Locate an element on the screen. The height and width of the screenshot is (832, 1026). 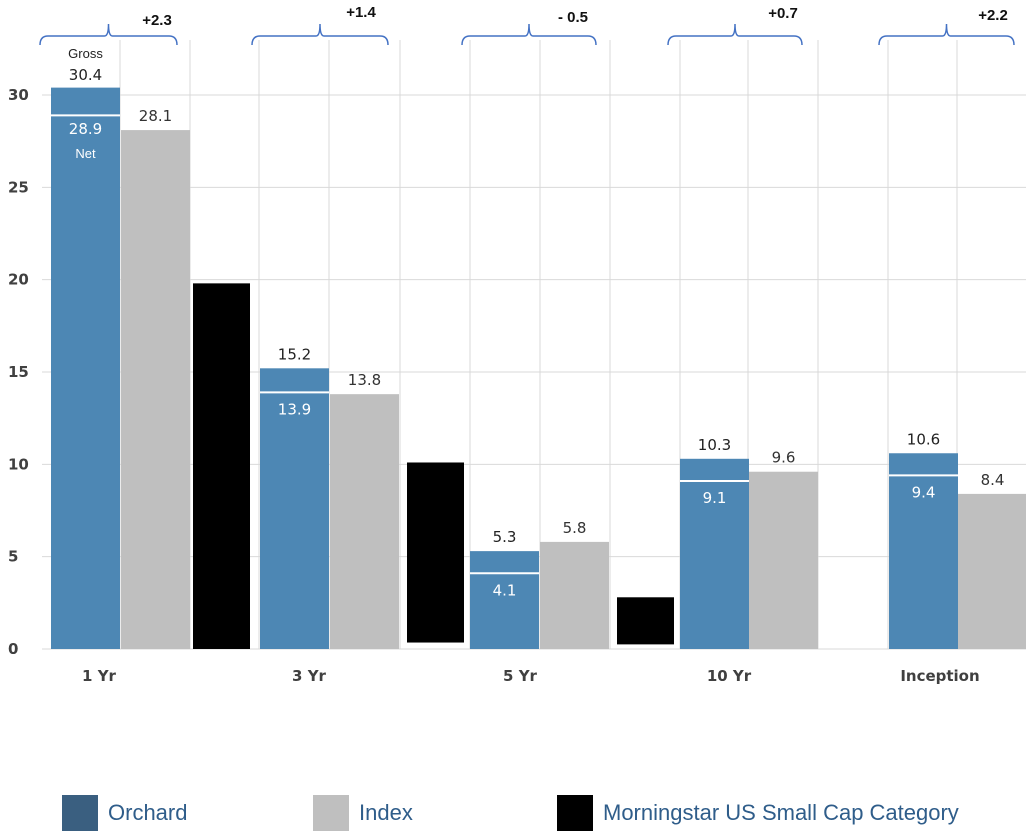
difference-label: +0.7 is located at coordinates (783, 13).